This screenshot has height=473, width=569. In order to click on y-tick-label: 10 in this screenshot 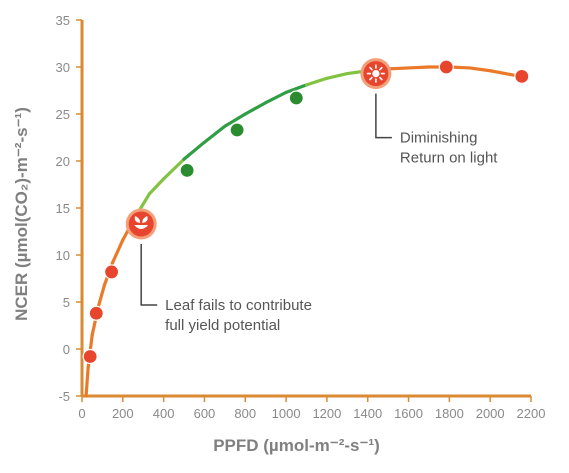, I will do `click(63, 255)`.